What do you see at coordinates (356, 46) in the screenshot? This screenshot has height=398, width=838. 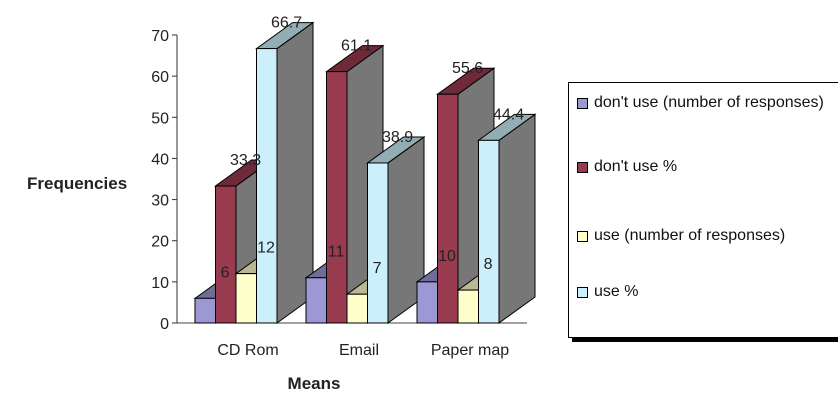 I see `data-label: 61.1` at bounding box center [356, 46].